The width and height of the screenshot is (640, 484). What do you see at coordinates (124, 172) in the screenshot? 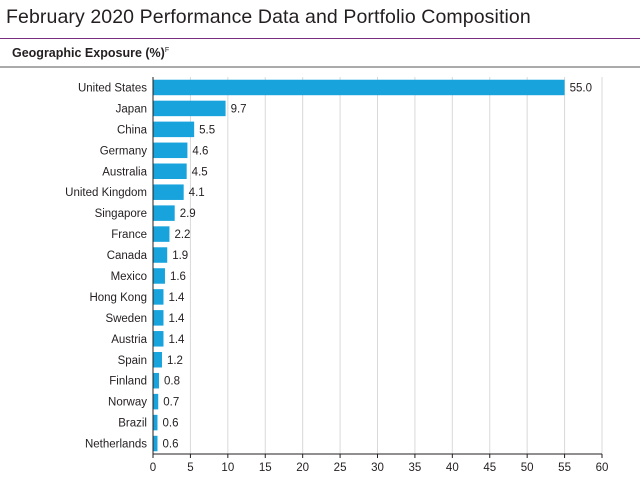
I see `category-label: Australia` at bounding box center [124, 172].